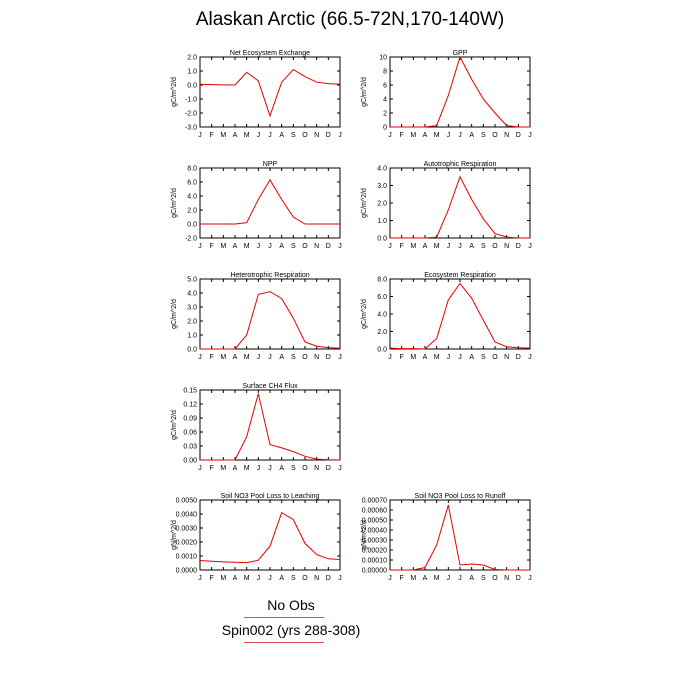 Image resolution: width=700 pixels, height=700 pixels. I want to click on y-tick-label: 0.12, so click(190, 405).